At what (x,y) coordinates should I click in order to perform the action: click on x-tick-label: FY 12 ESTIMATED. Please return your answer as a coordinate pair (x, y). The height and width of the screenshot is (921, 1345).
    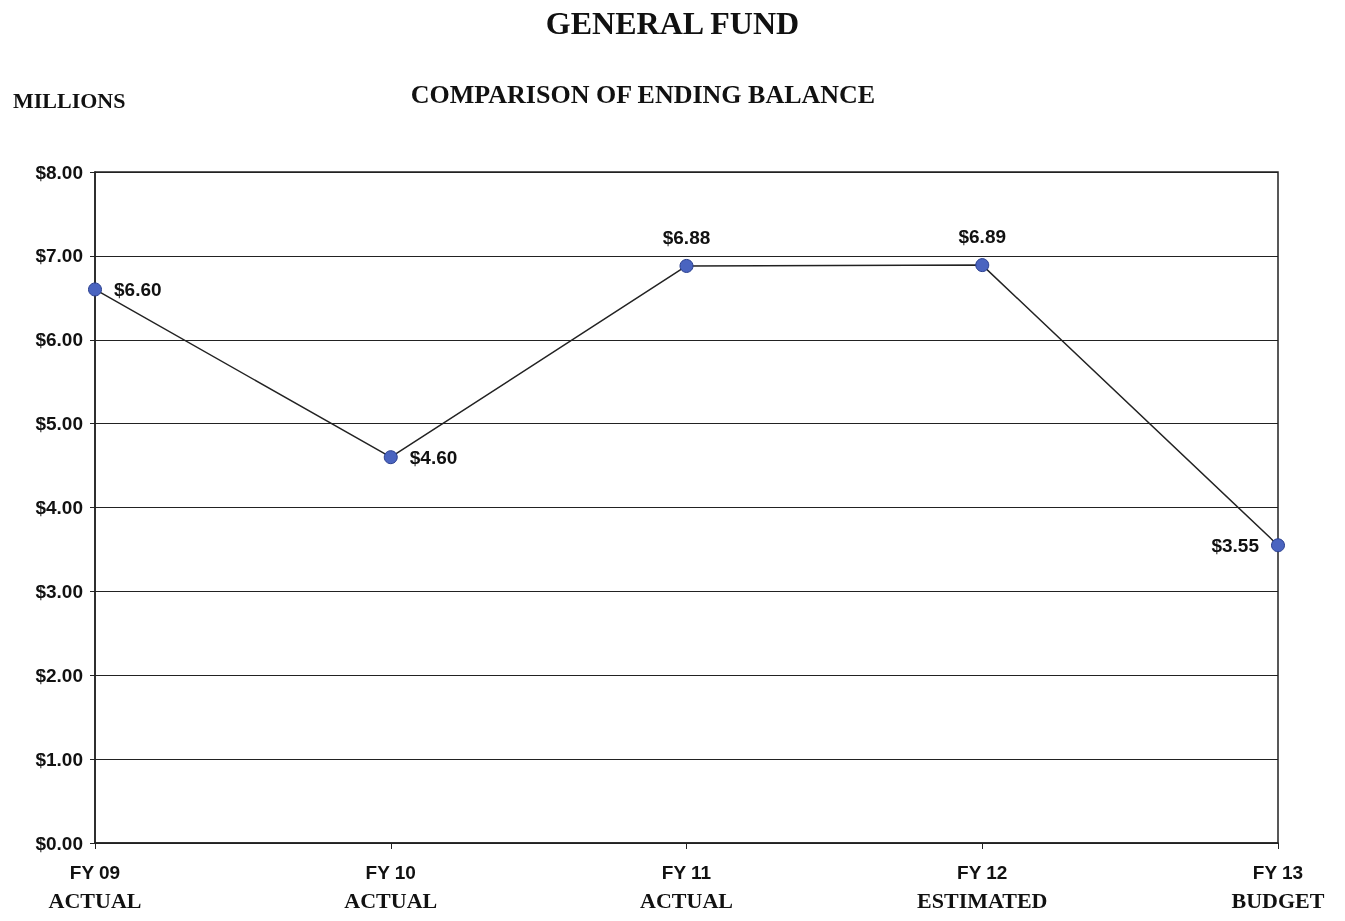
    Looking at the image, I should click on (982, 887).